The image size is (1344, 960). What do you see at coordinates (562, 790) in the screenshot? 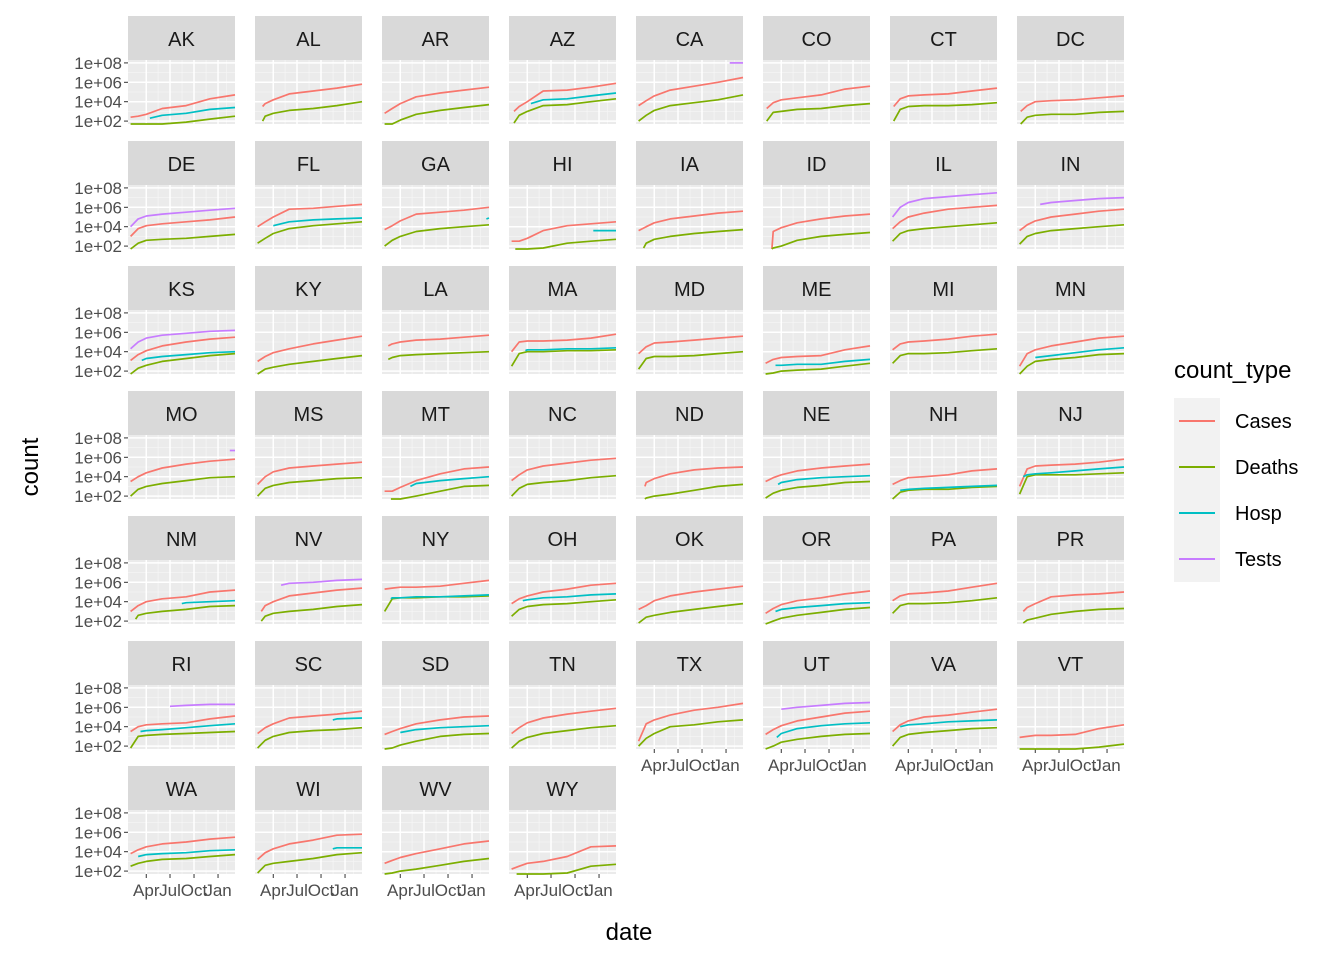
I see `facet-strip-label: WY` at bounding box center [562, 790].